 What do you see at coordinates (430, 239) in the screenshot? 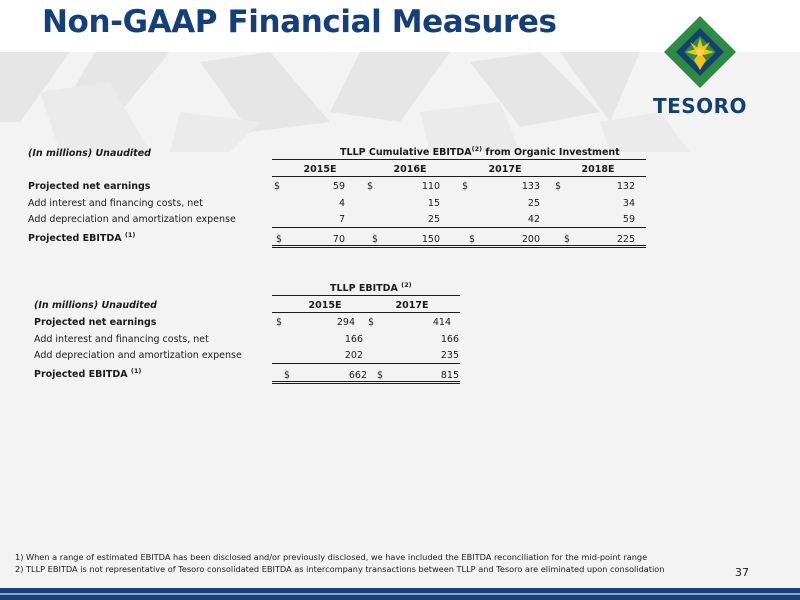
I see `cell-value: 150` at bounding box center [430, 239].